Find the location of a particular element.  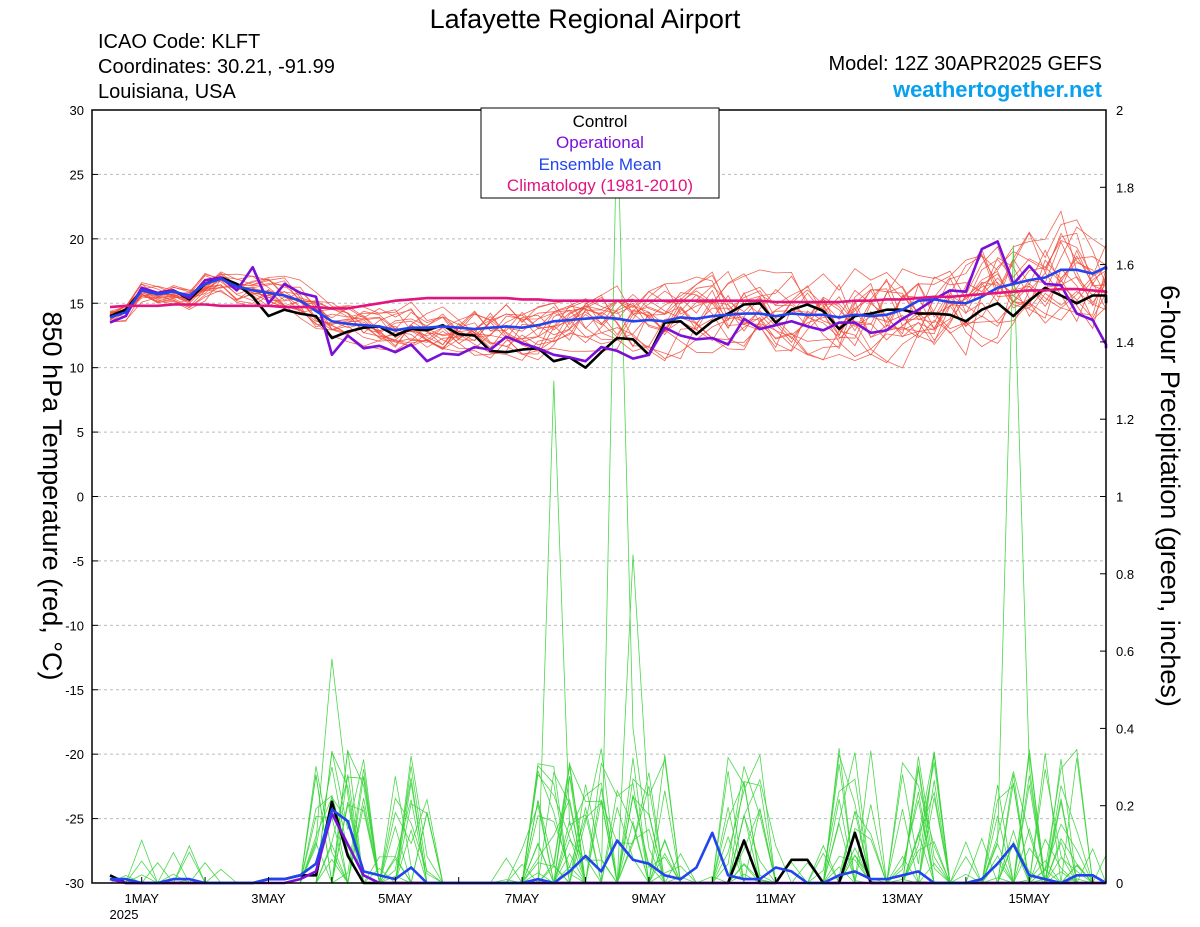

right-tick-label: 1.6 is located at coordinates (1125, 265).